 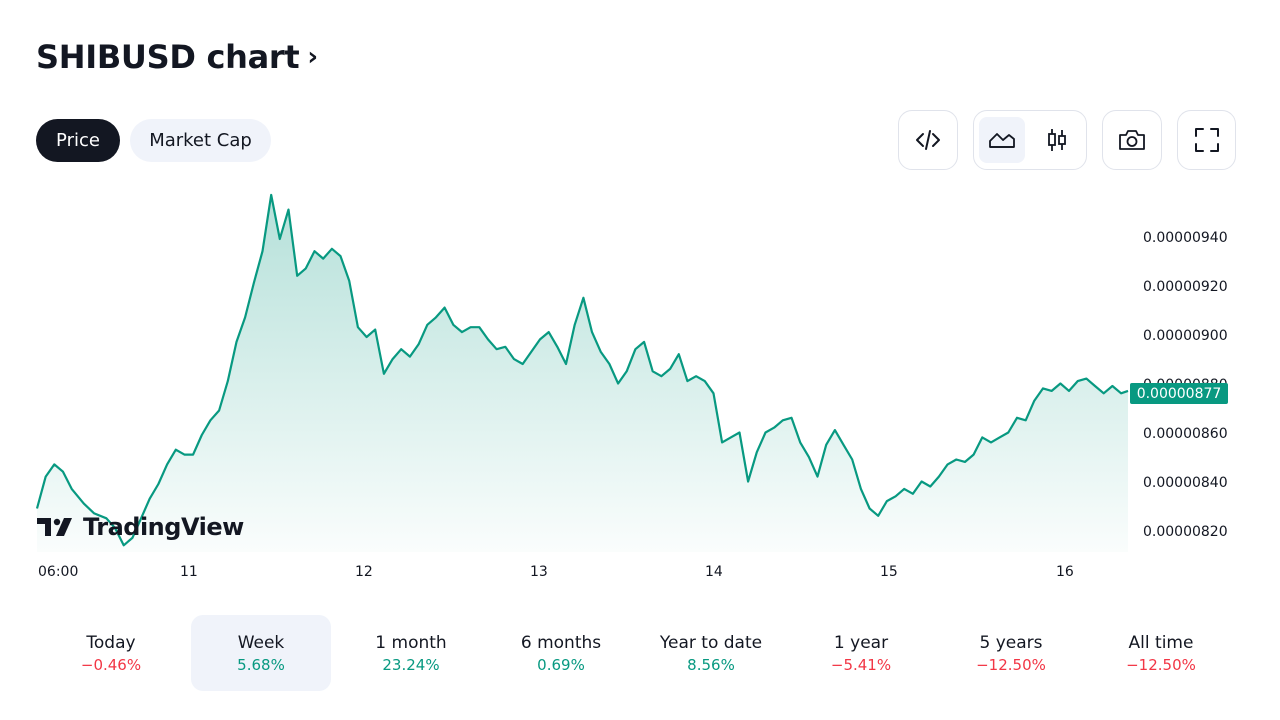 I want to click on period-today: Today −0.46%, so click(x=111, y=653).